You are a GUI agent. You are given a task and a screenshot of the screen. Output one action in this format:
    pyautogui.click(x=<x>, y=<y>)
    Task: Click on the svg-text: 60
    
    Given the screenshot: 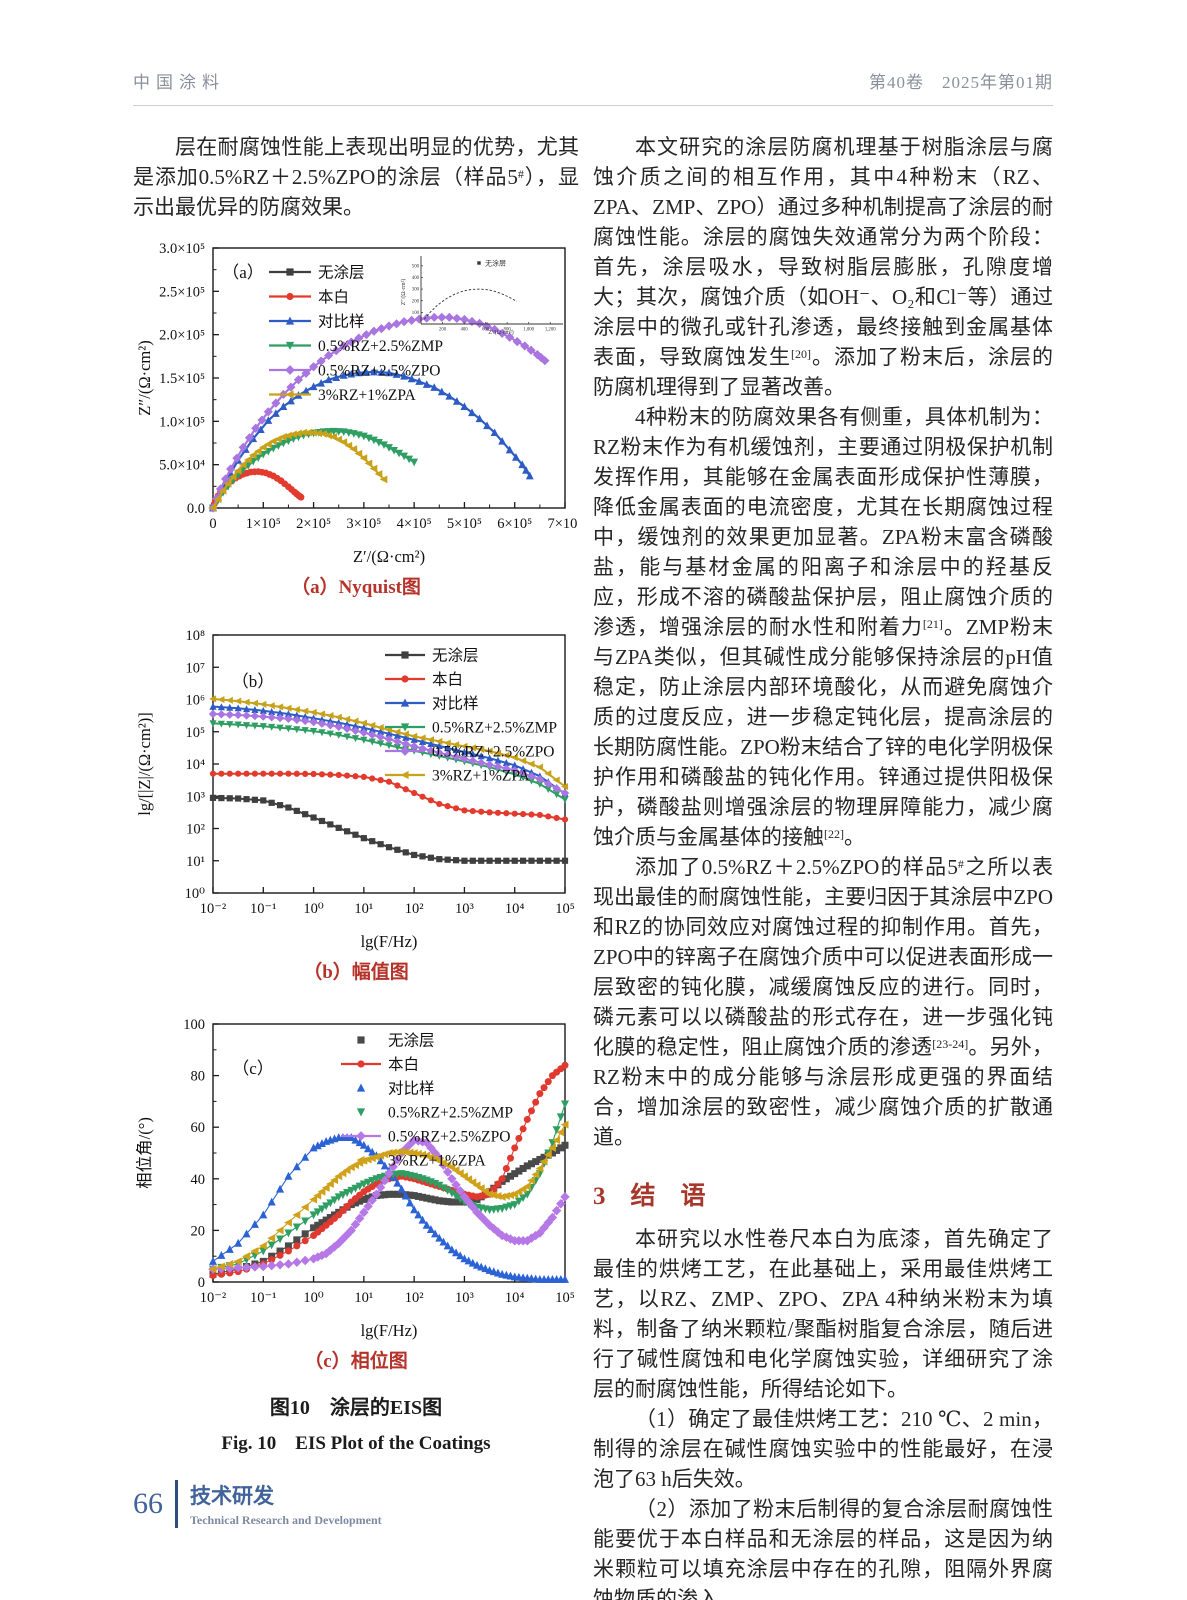 What is the action you would take?
    pyautogui.click(x=198, y=1128)
    